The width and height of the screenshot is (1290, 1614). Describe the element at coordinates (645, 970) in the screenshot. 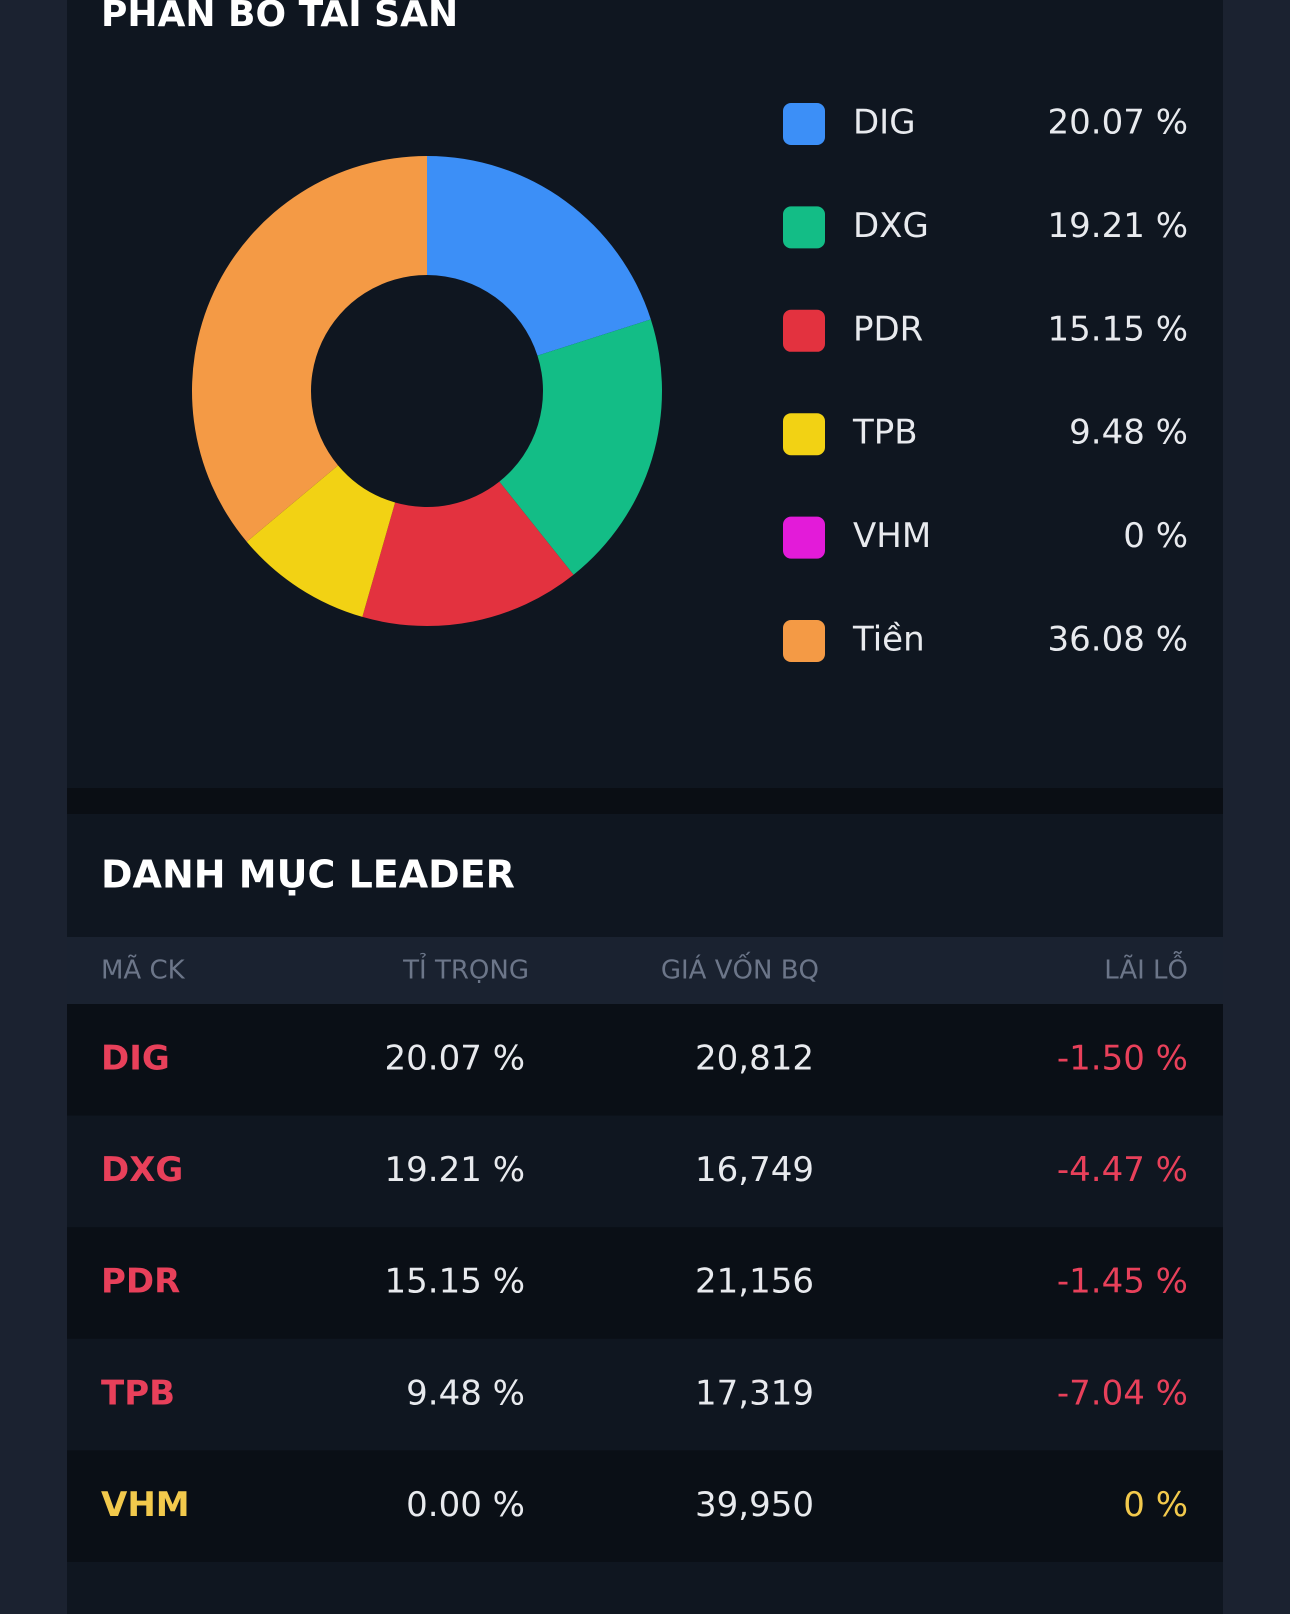

I see `table-header` at that location.